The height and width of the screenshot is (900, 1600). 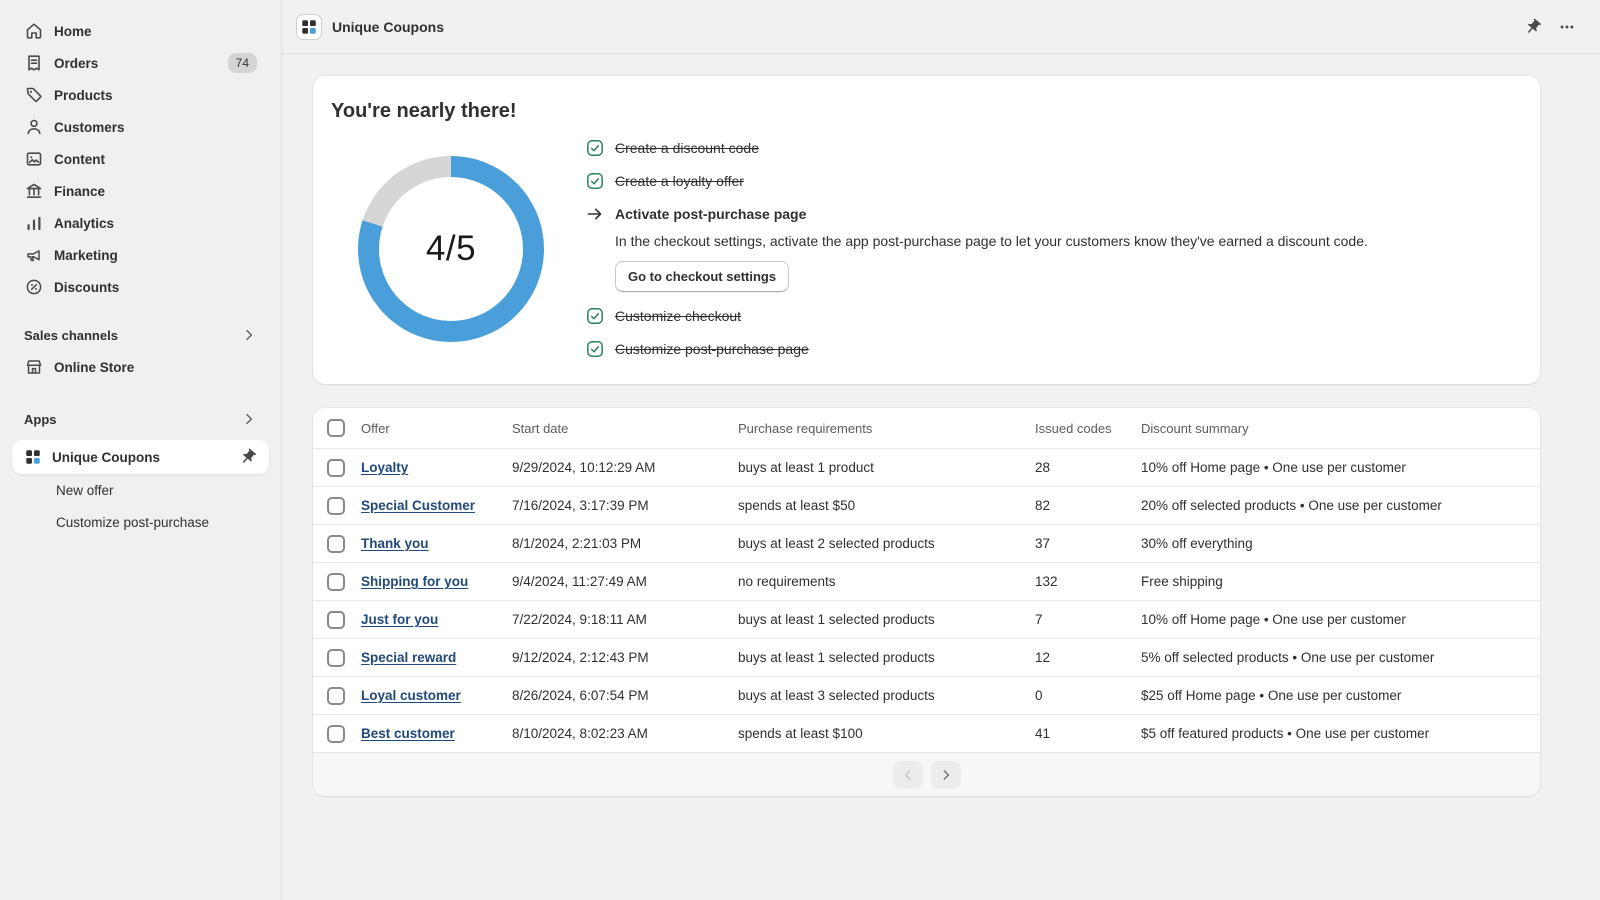 I want to click on offer-link: Just for you, so click(x=400, y=619).